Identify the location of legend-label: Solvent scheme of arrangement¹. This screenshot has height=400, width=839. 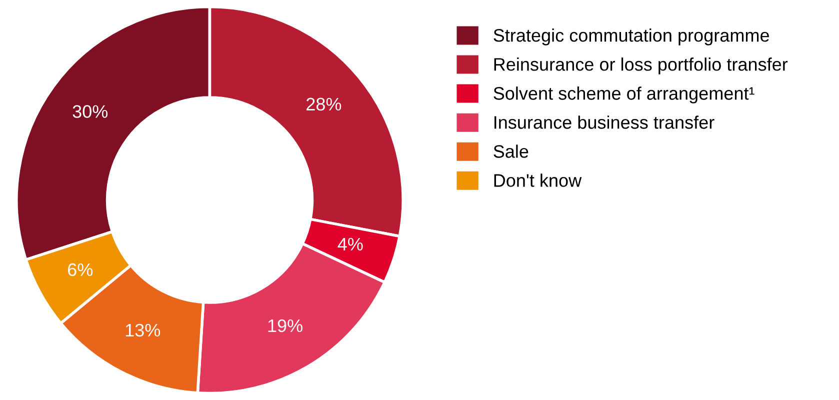
(624, 95).